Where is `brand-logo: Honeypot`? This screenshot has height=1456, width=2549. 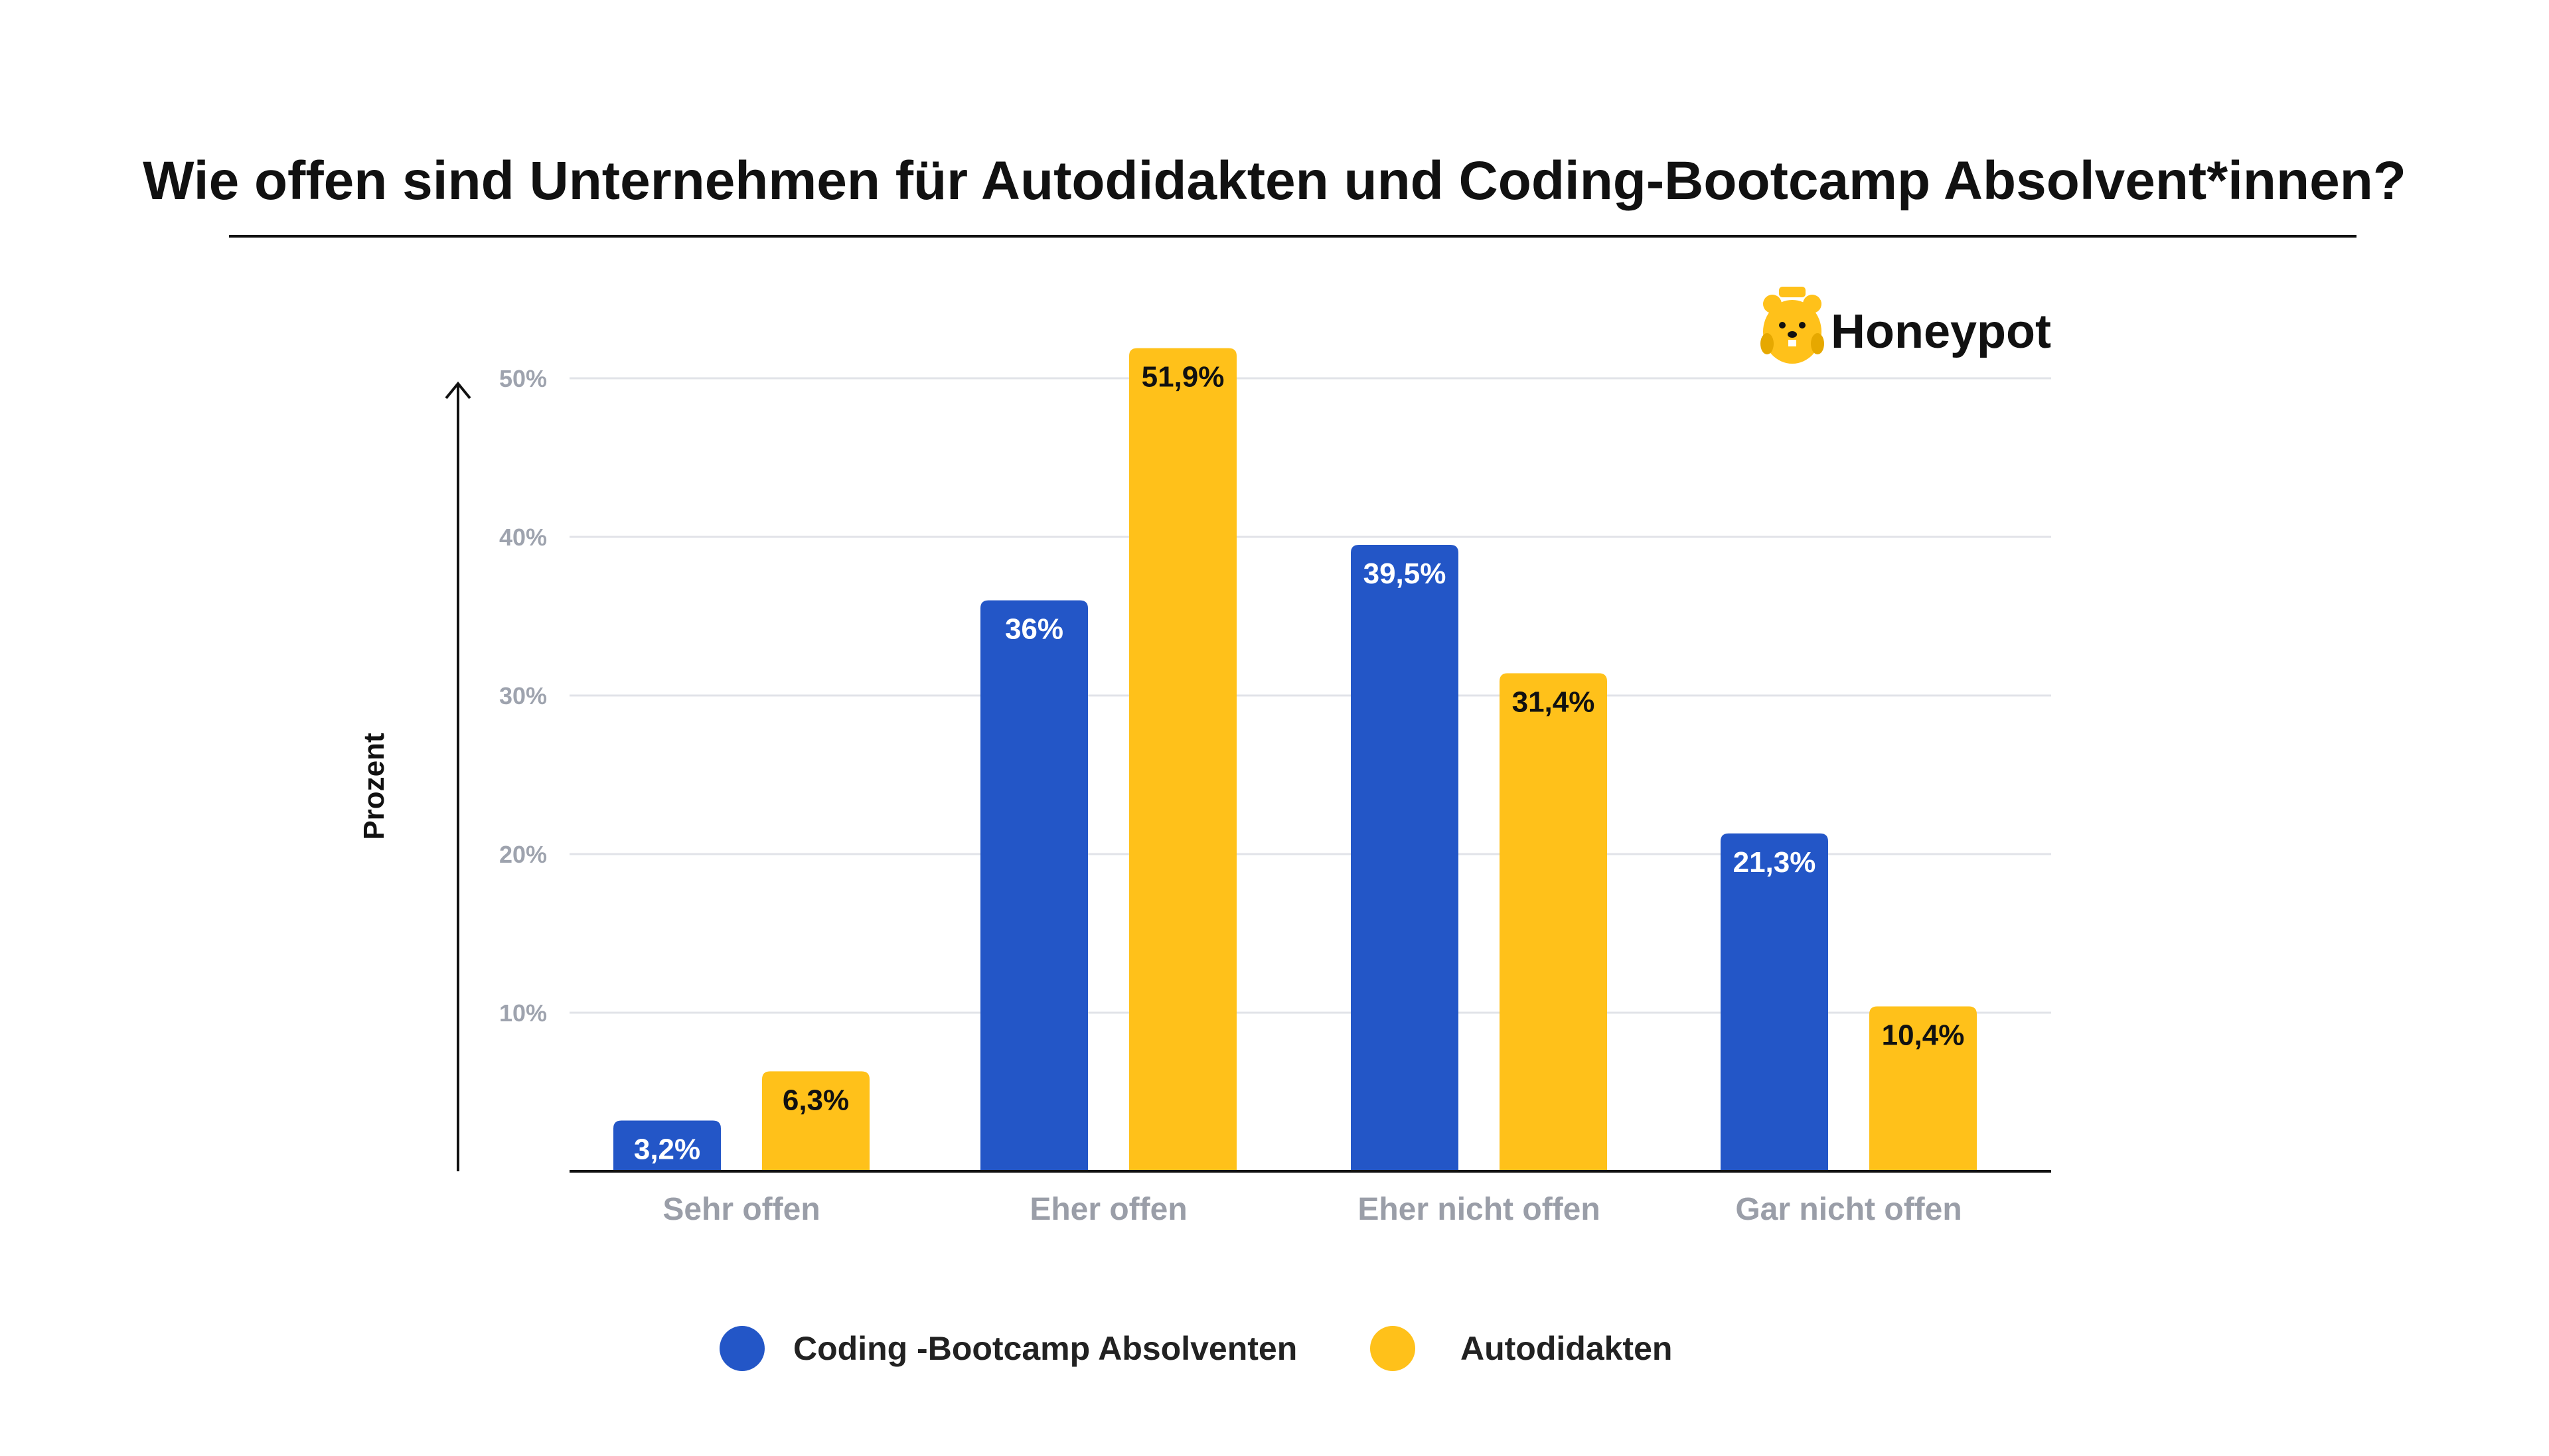
brand-logo: Honeypot is located at coordinates (1905, 325).